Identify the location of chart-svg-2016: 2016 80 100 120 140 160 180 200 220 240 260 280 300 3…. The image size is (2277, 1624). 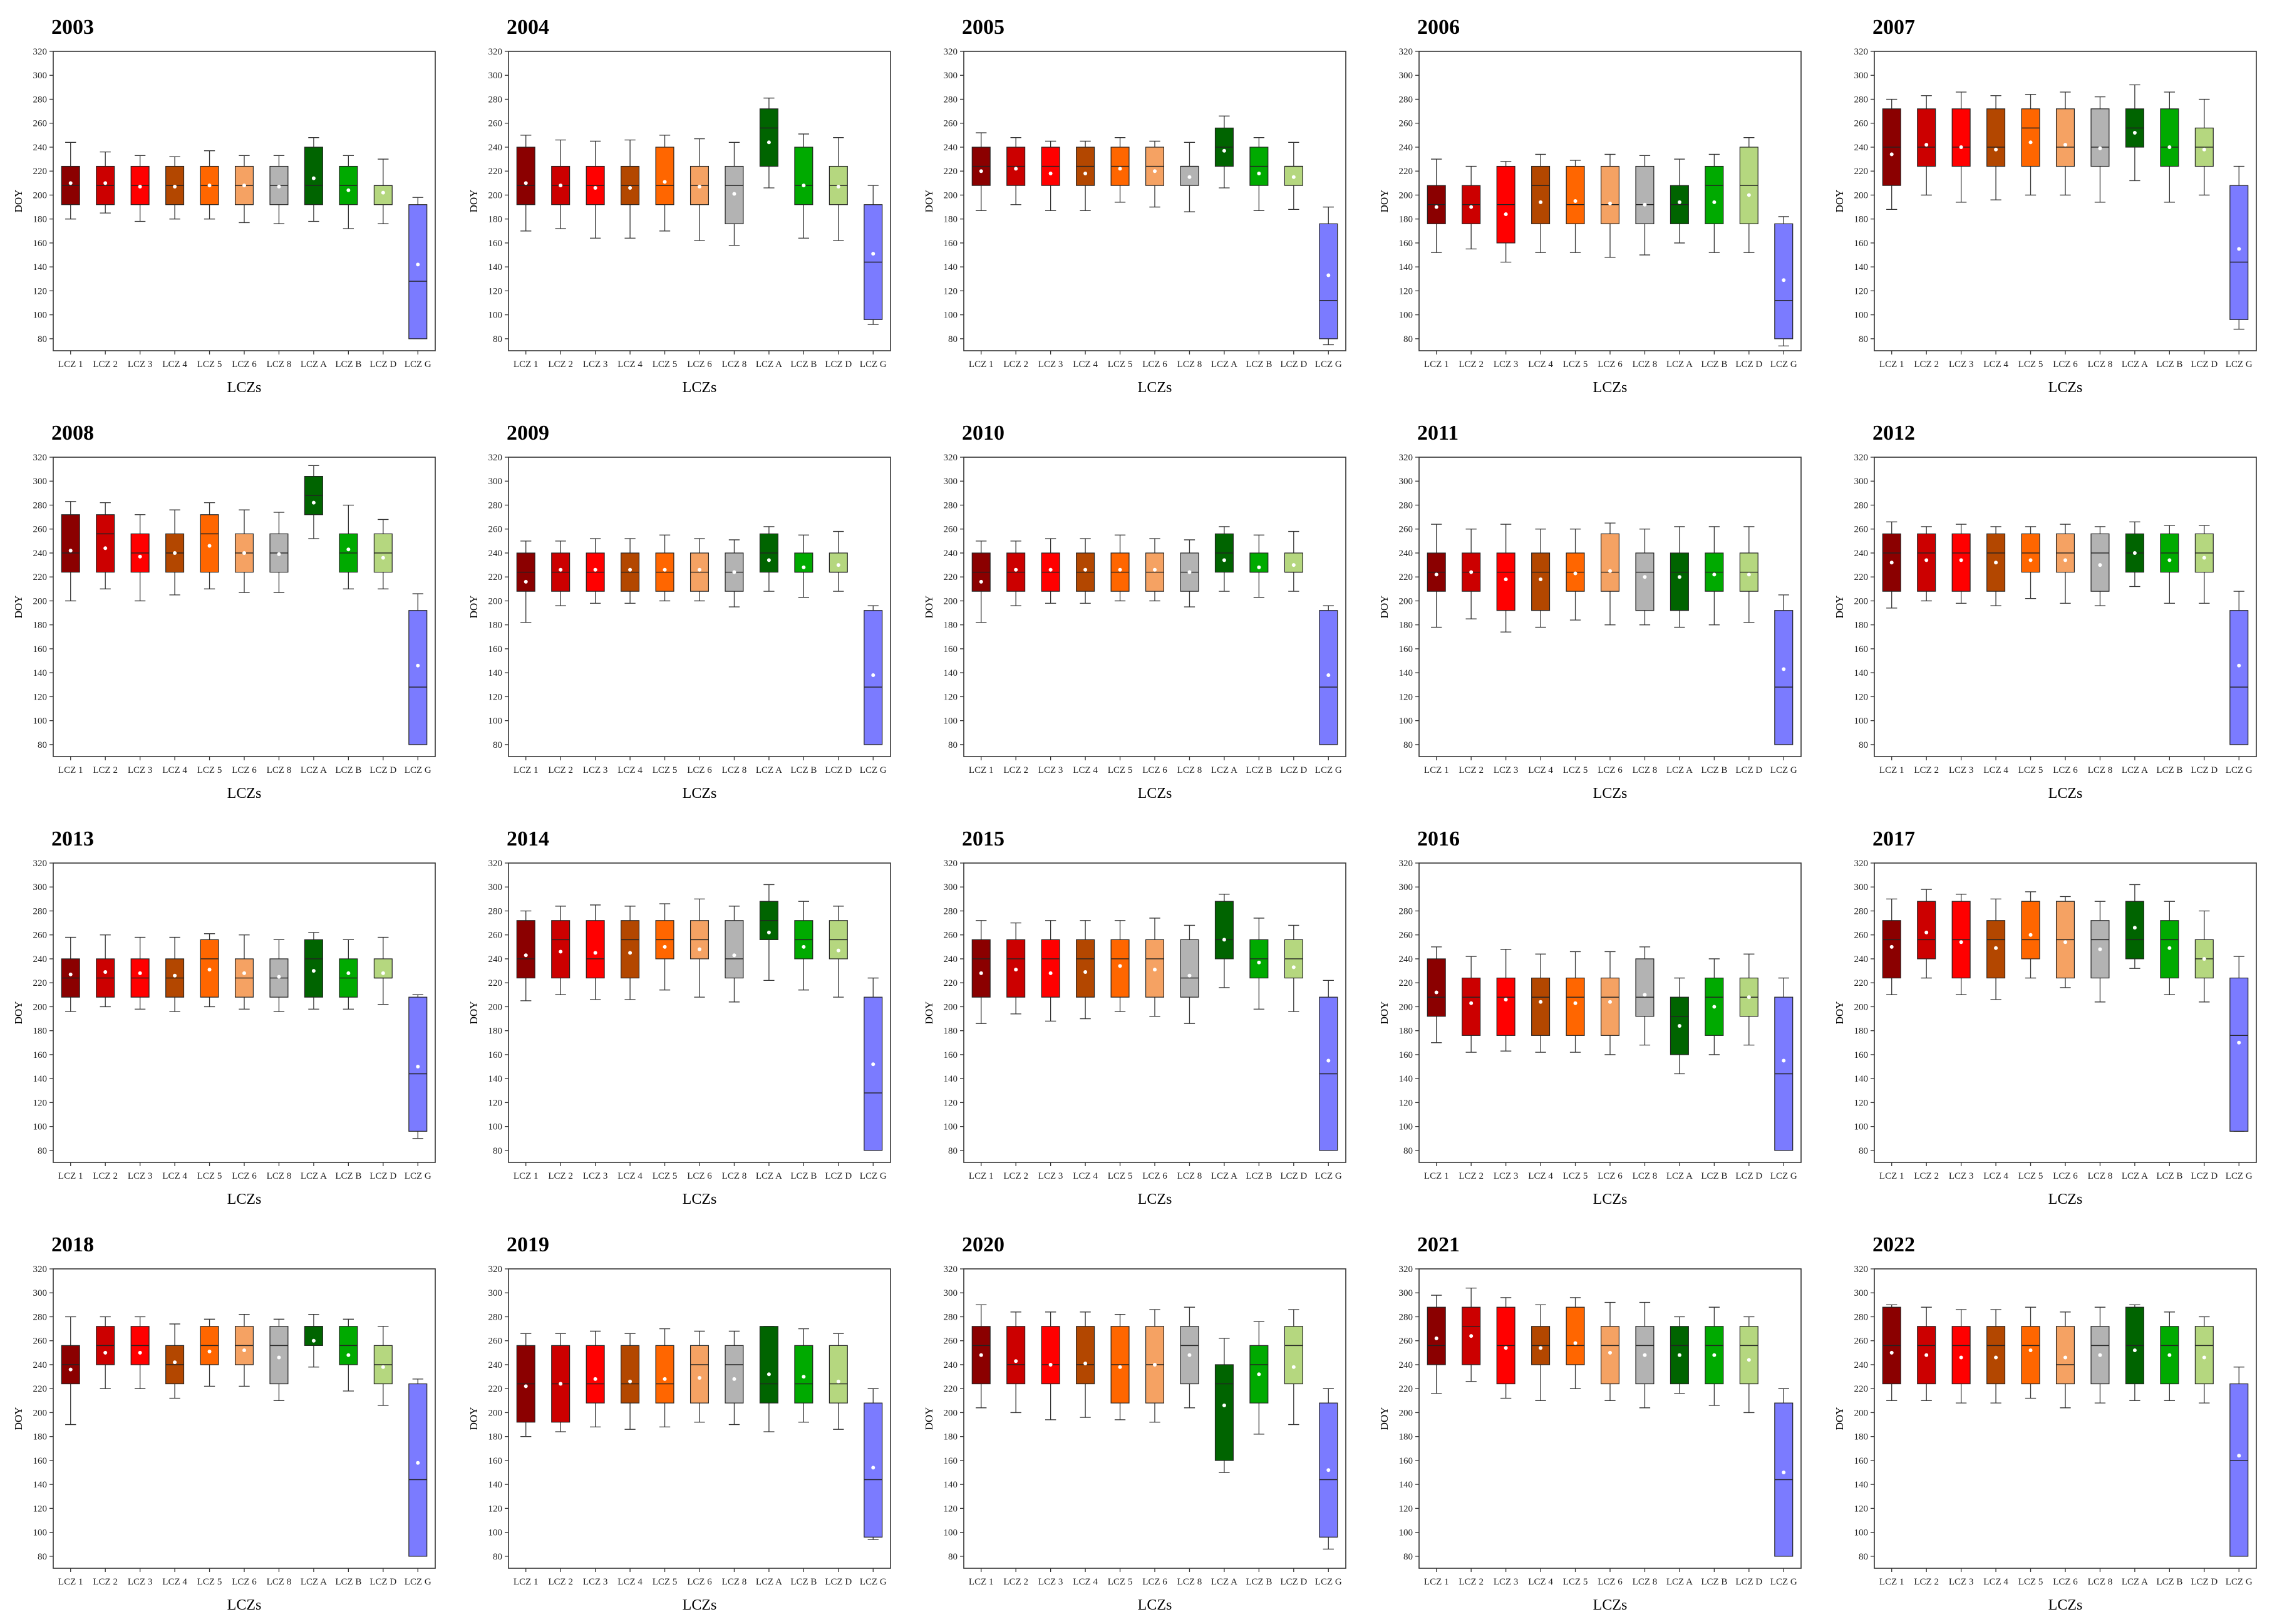
(1590, 1017).